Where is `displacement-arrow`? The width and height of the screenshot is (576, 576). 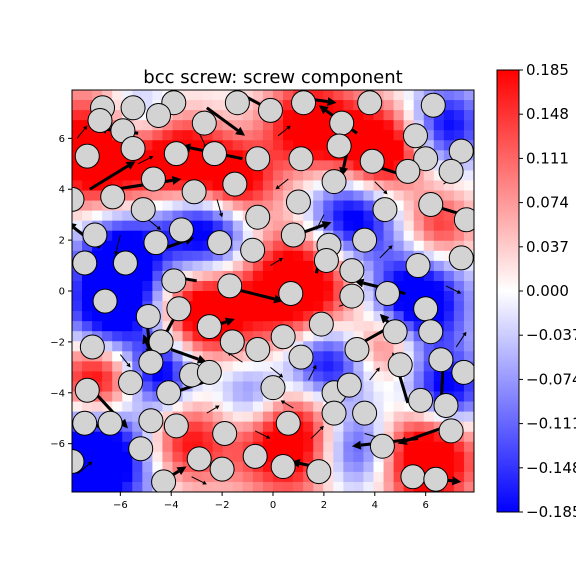 displacement-arrow is located at coordinates (316, 433).